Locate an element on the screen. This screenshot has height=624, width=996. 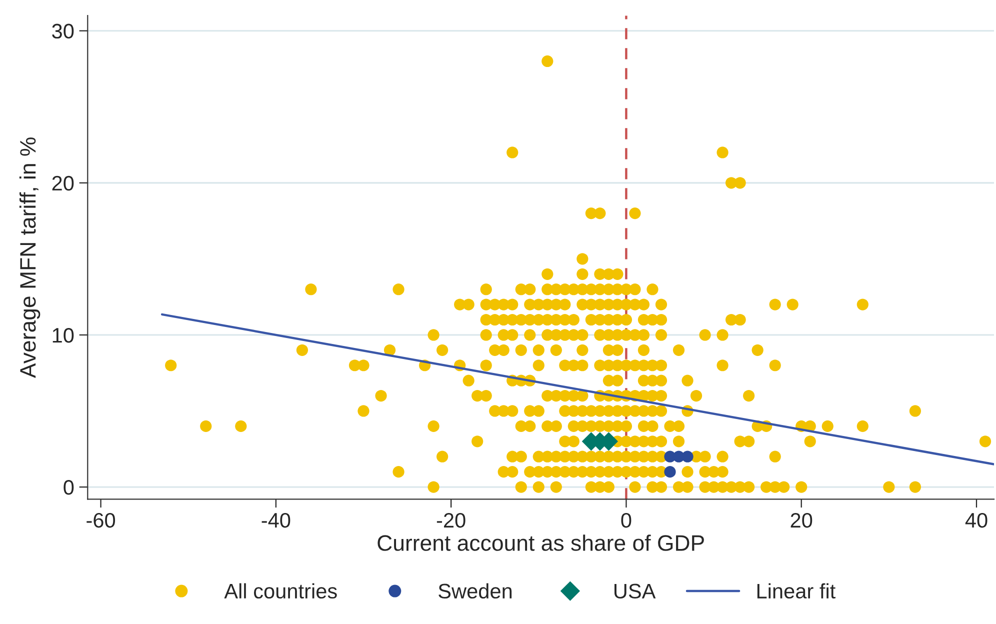
legend-label: All countries is located at coordinates (280, 591).